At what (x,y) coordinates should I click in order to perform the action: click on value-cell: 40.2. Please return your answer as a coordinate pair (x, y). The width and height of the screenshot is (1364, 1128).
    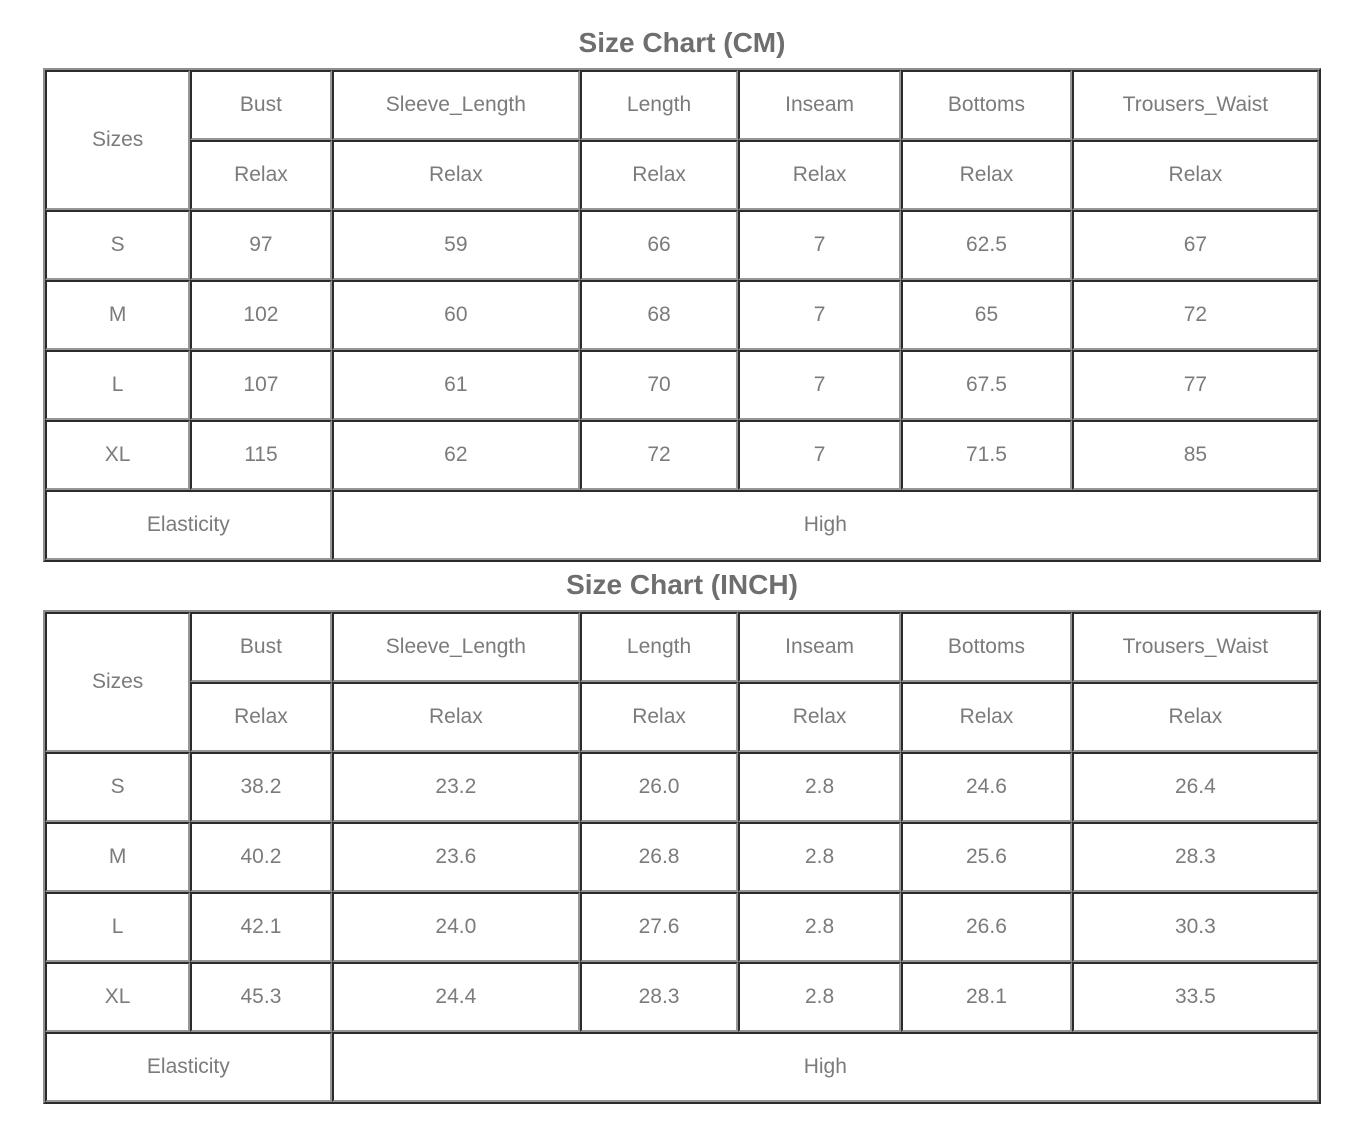
    Looking at the image, I should click on (261, 857).